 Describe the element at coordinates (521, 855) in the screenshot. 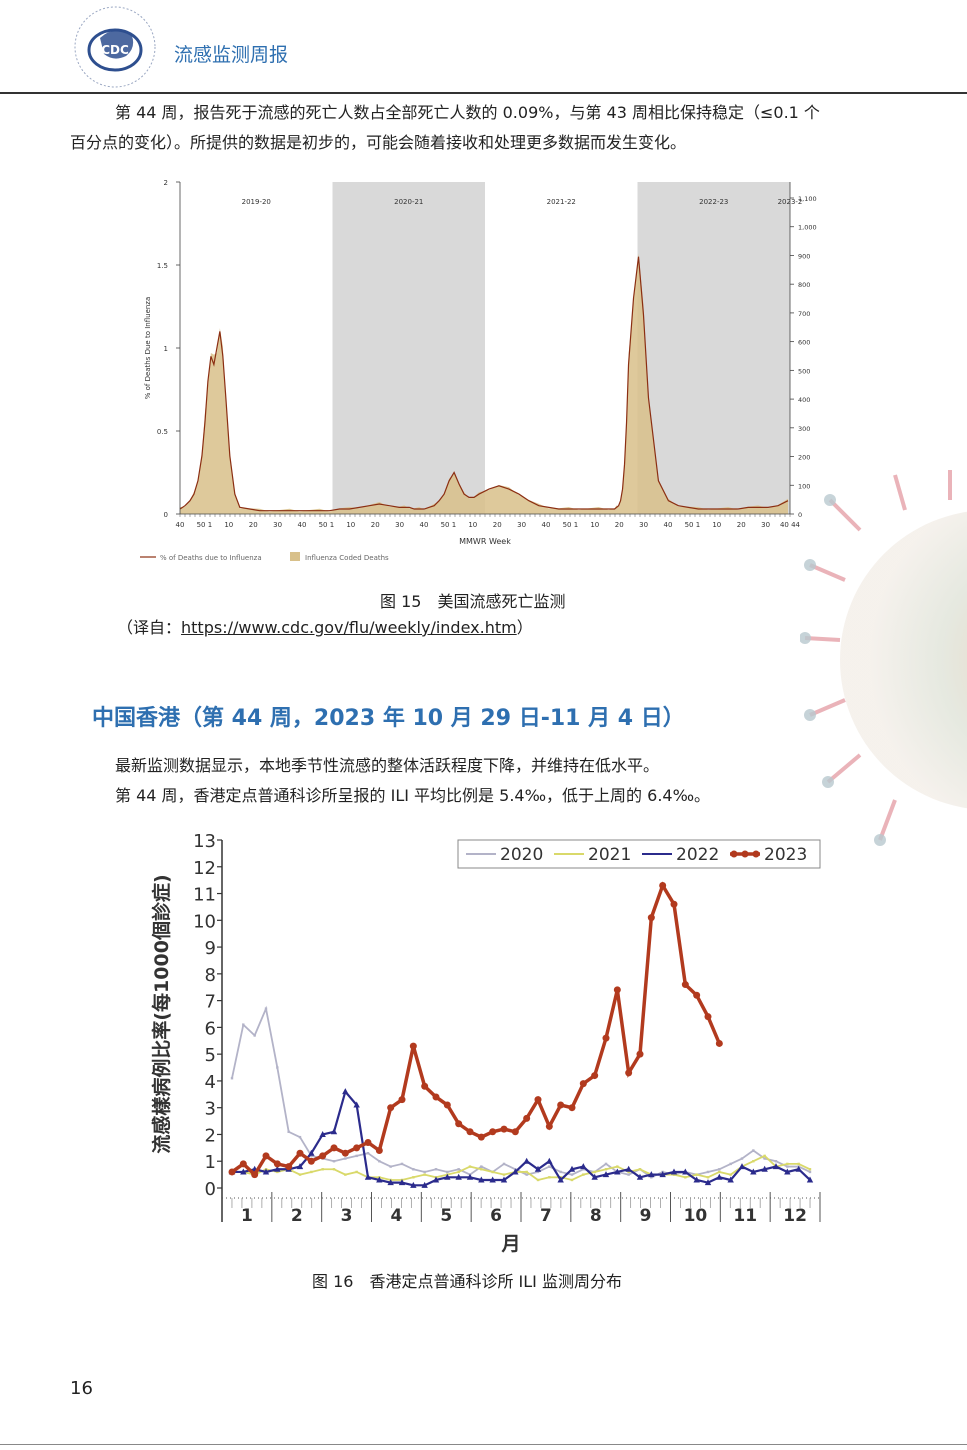

I see `legend-label-2020: 2020` at that location.